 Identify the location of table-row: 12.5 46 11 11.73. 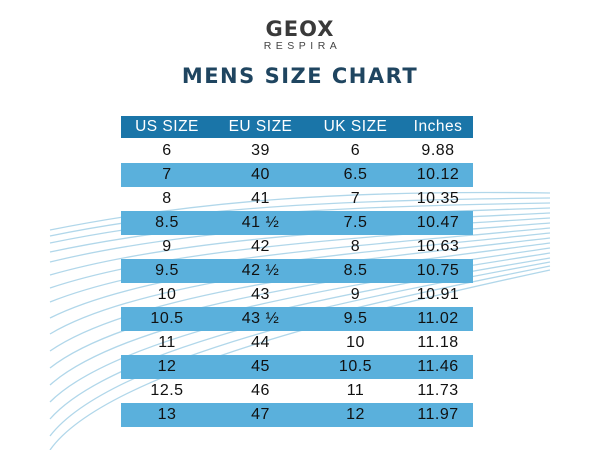
(297, 391).